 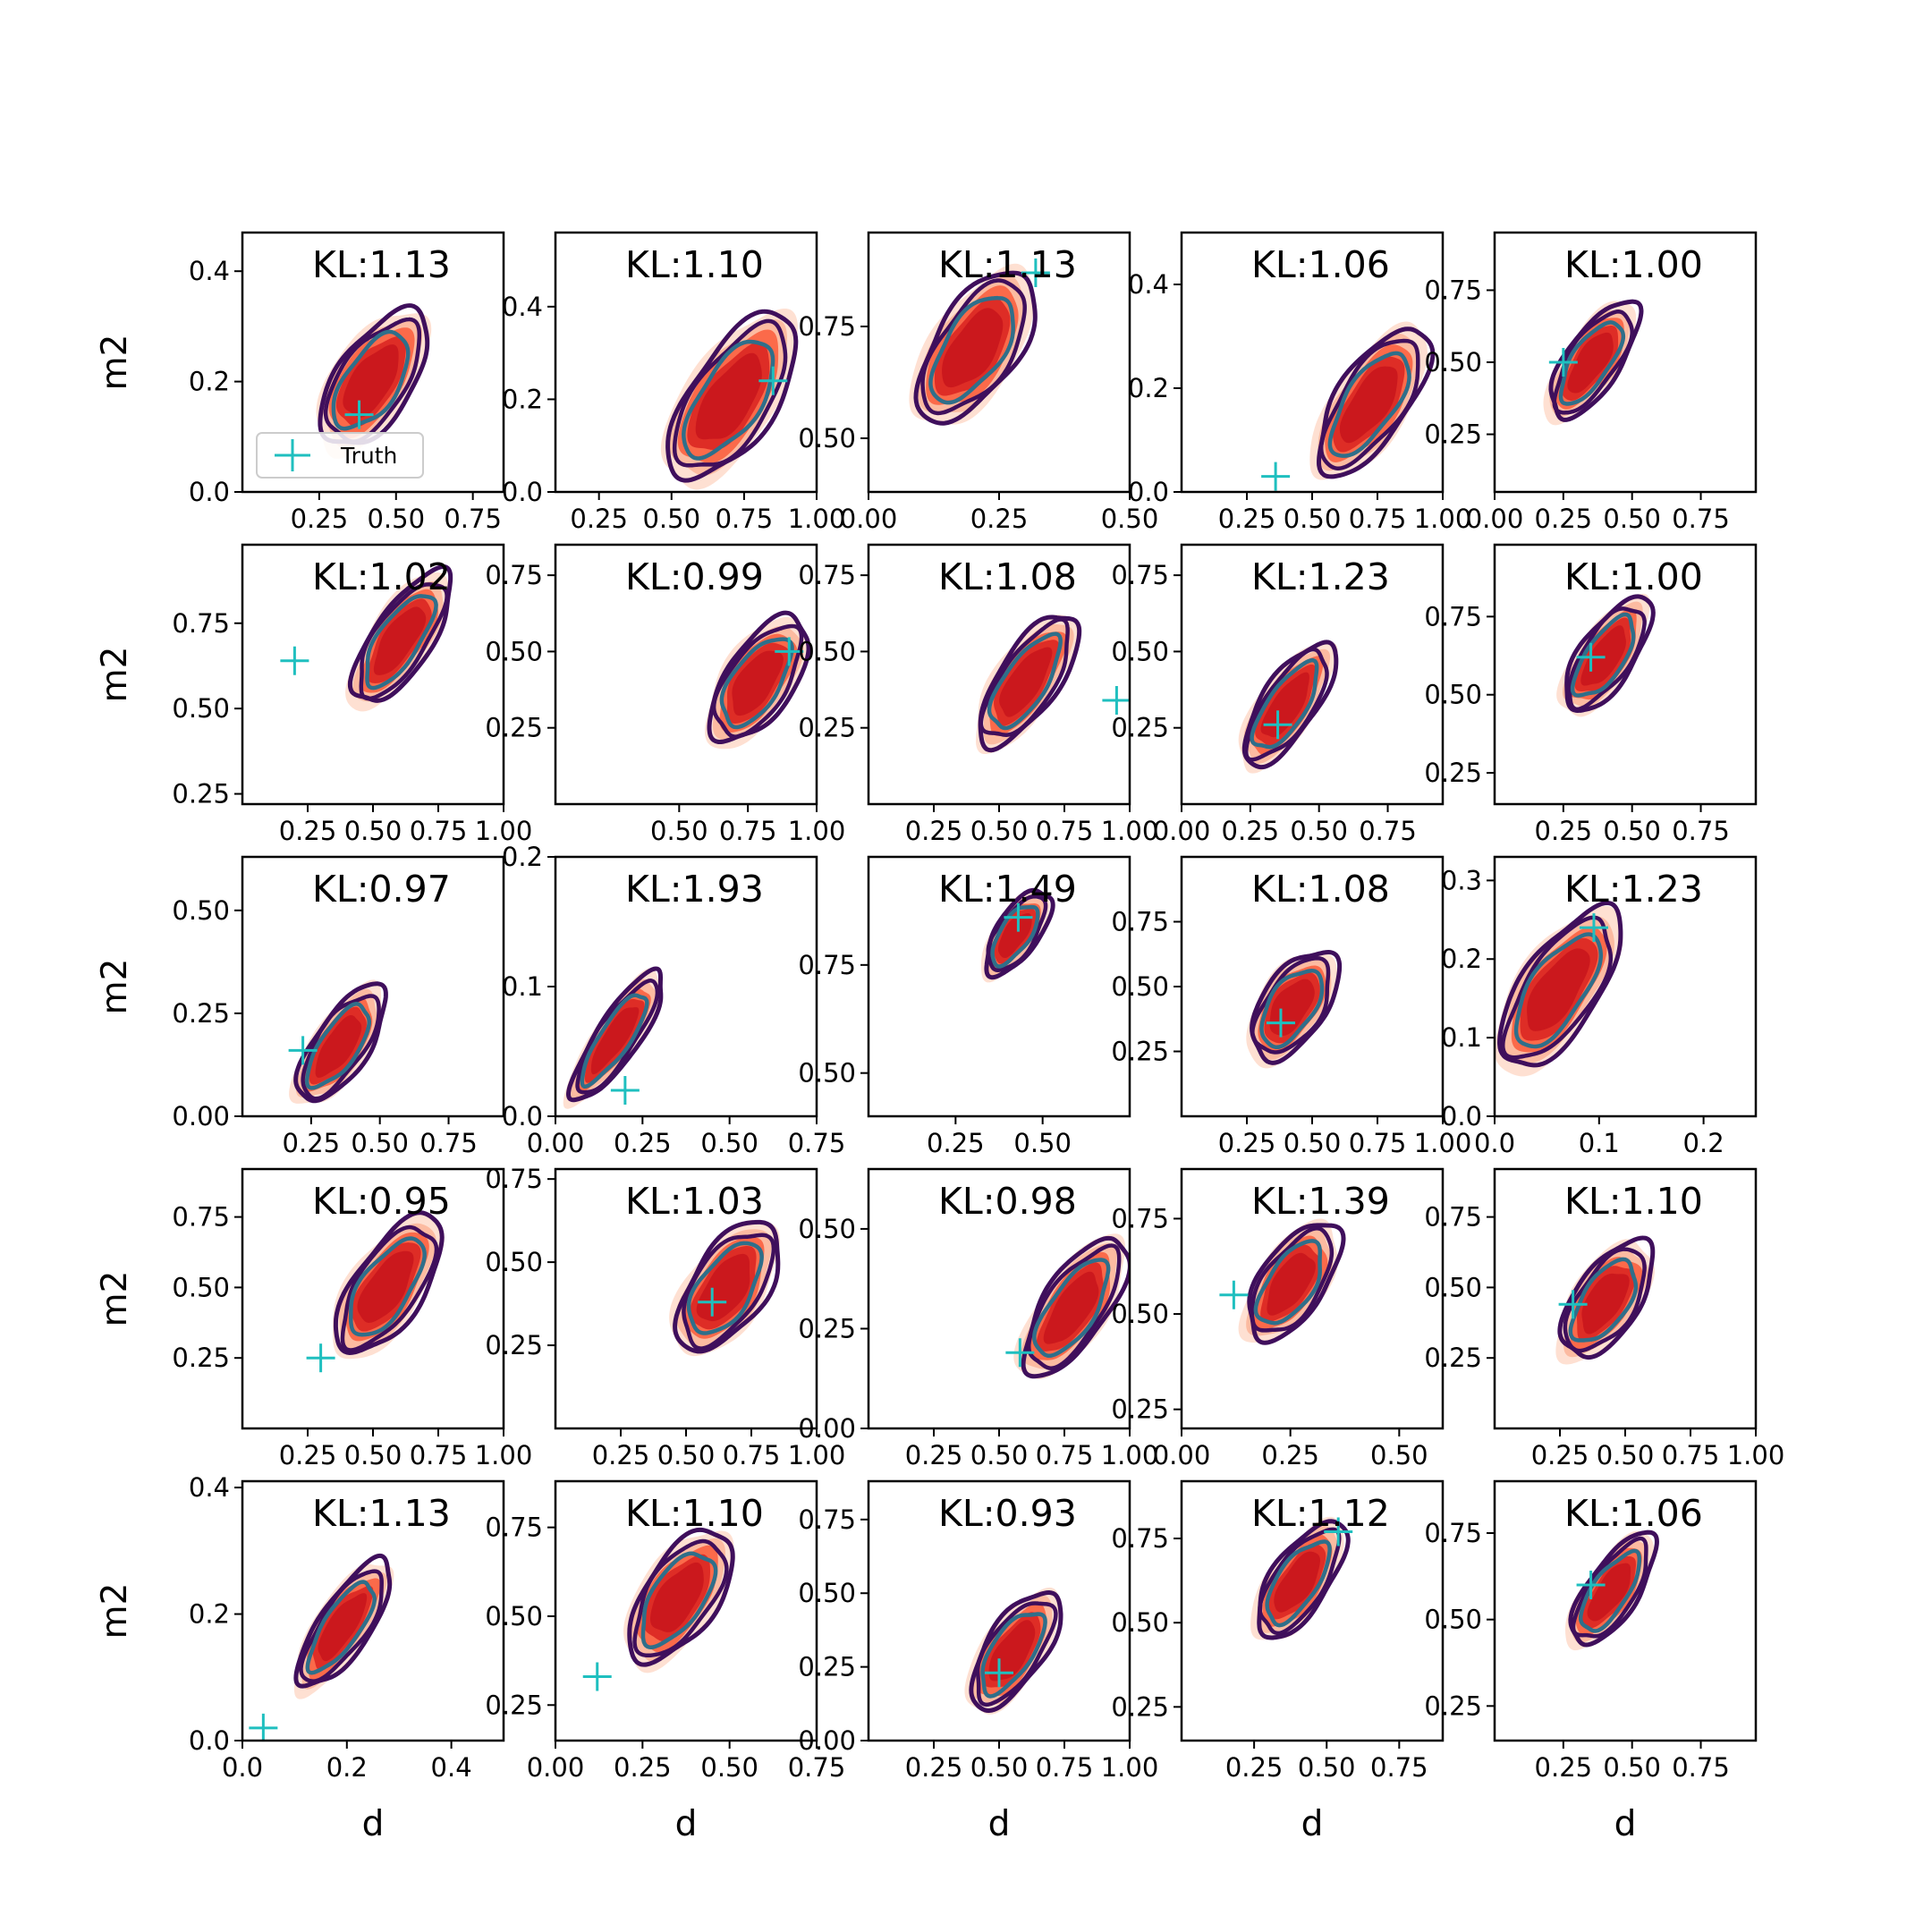 What do you see at coordinates (522, 986) in the screenshot?
I see `y-tick-label: 0.1` at bounding box center [522, 986].